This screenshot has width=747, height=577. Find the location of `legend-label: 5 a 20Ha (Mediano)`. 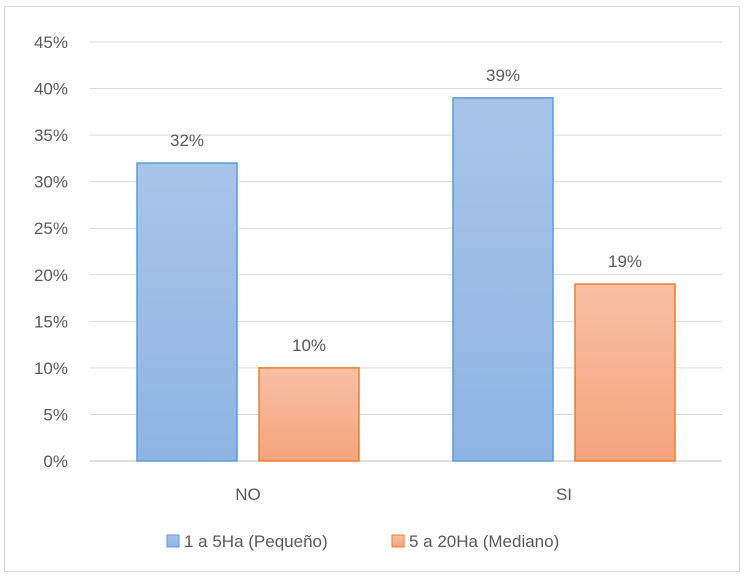

legend-label: 5 a 20Ha (Mediano) is located at coordinates (484, 541).